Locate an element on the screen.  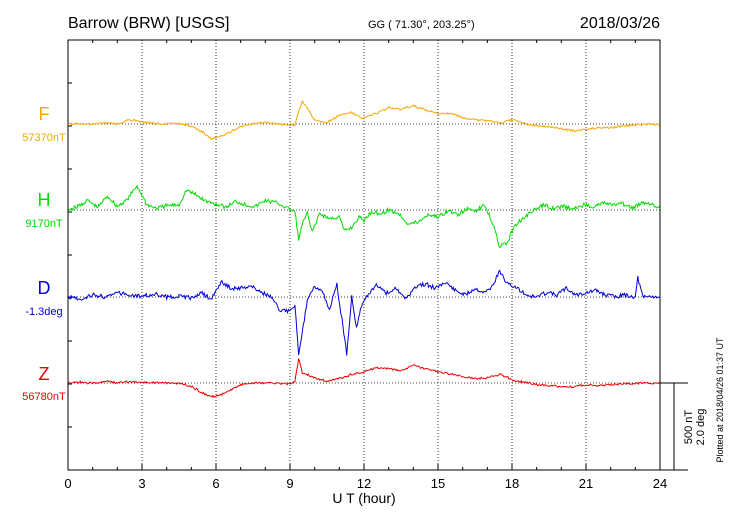
x-tick-label: 12 is located at coordinates (364, 483).